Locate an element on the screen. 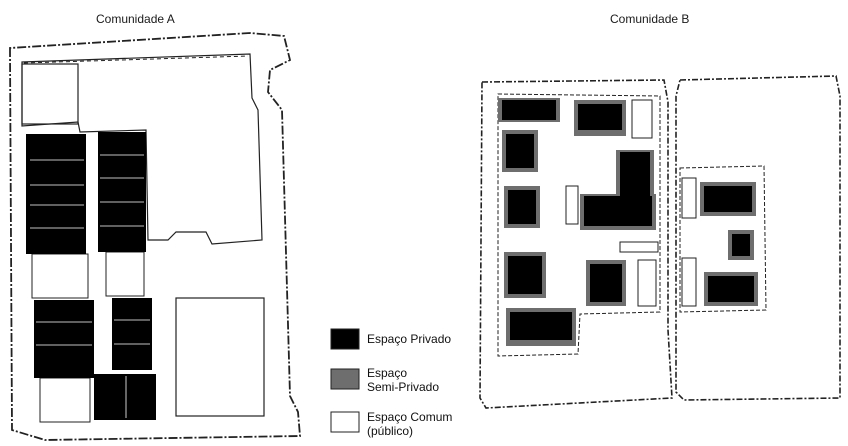 This screenshot has width=848, height=446. community-a-inner-block is located at coordinates (142, 149).